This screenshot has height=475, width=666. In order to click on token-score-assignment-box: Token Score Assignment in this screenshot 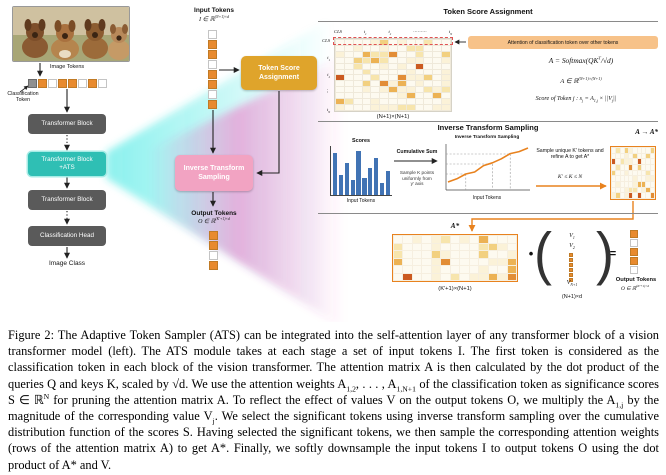, I will do `click(279, 73)`.